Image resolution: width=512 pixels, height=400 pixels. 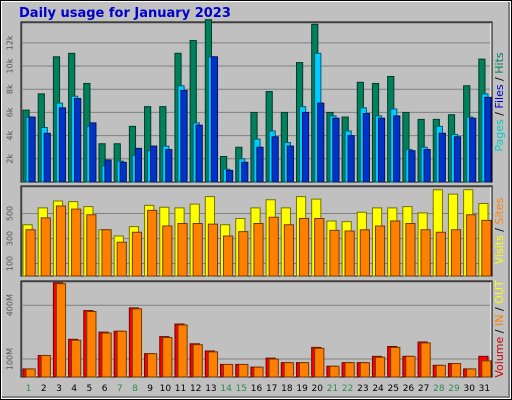 I want to click on day-label-11: 11, so click(x=180, y=389).